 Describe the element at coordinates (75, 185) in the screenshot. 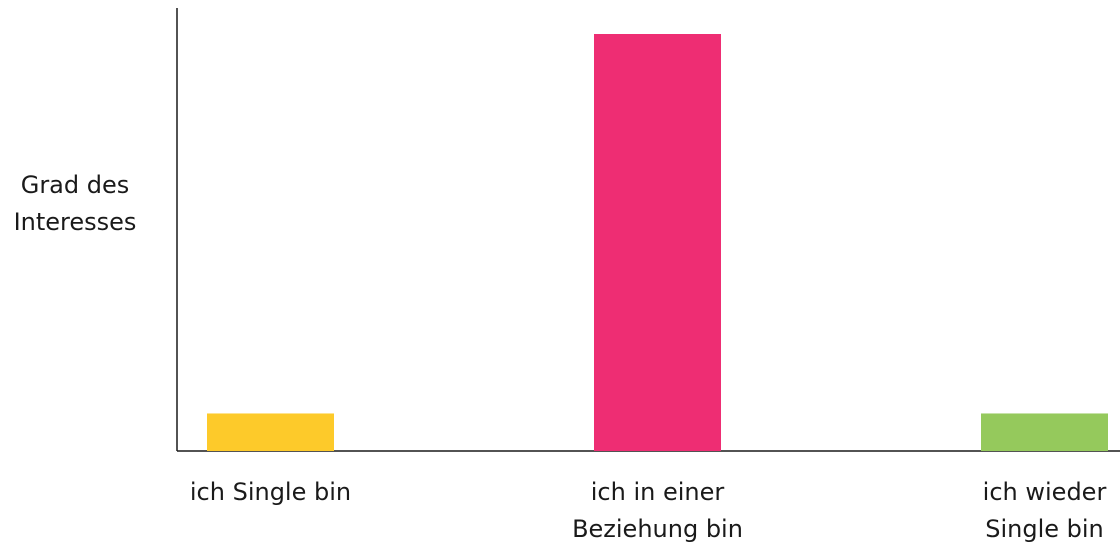

I see `y-axis-label-line-1: Grad des` at that location.